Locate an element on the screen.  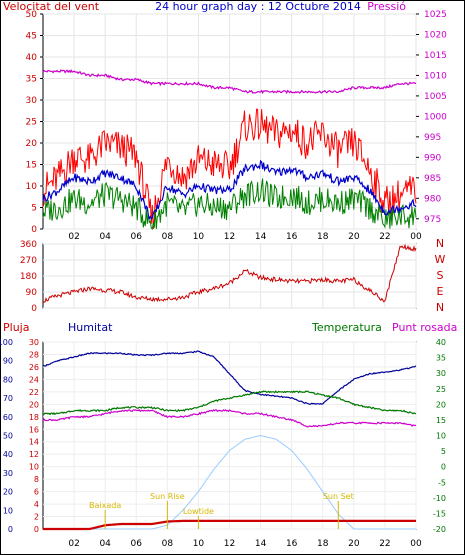
x-axis-label: 04 is located at coordinates (105, 237).